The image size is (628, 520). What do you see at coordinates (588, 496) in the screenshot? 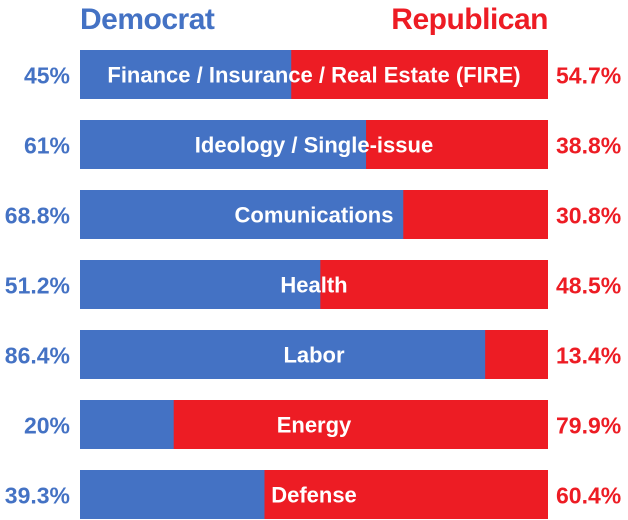
I see `republican-value-label: 60.4%` at bounding box center [588, 496].